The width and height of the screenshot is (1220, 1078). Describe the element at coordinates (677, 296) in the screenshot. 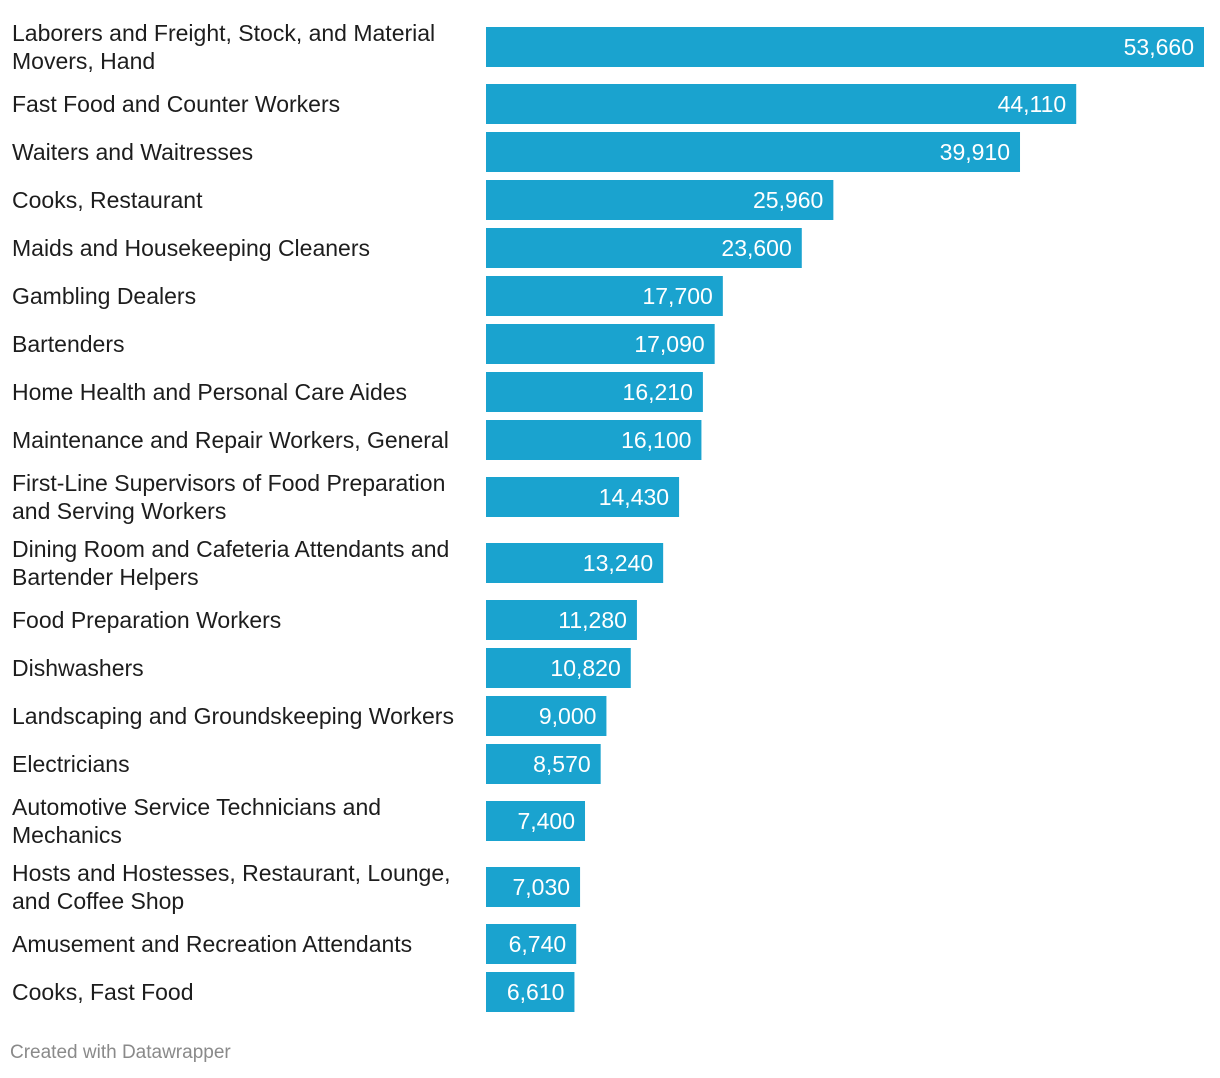

I see `bar-value-label: 17,700` at that location.